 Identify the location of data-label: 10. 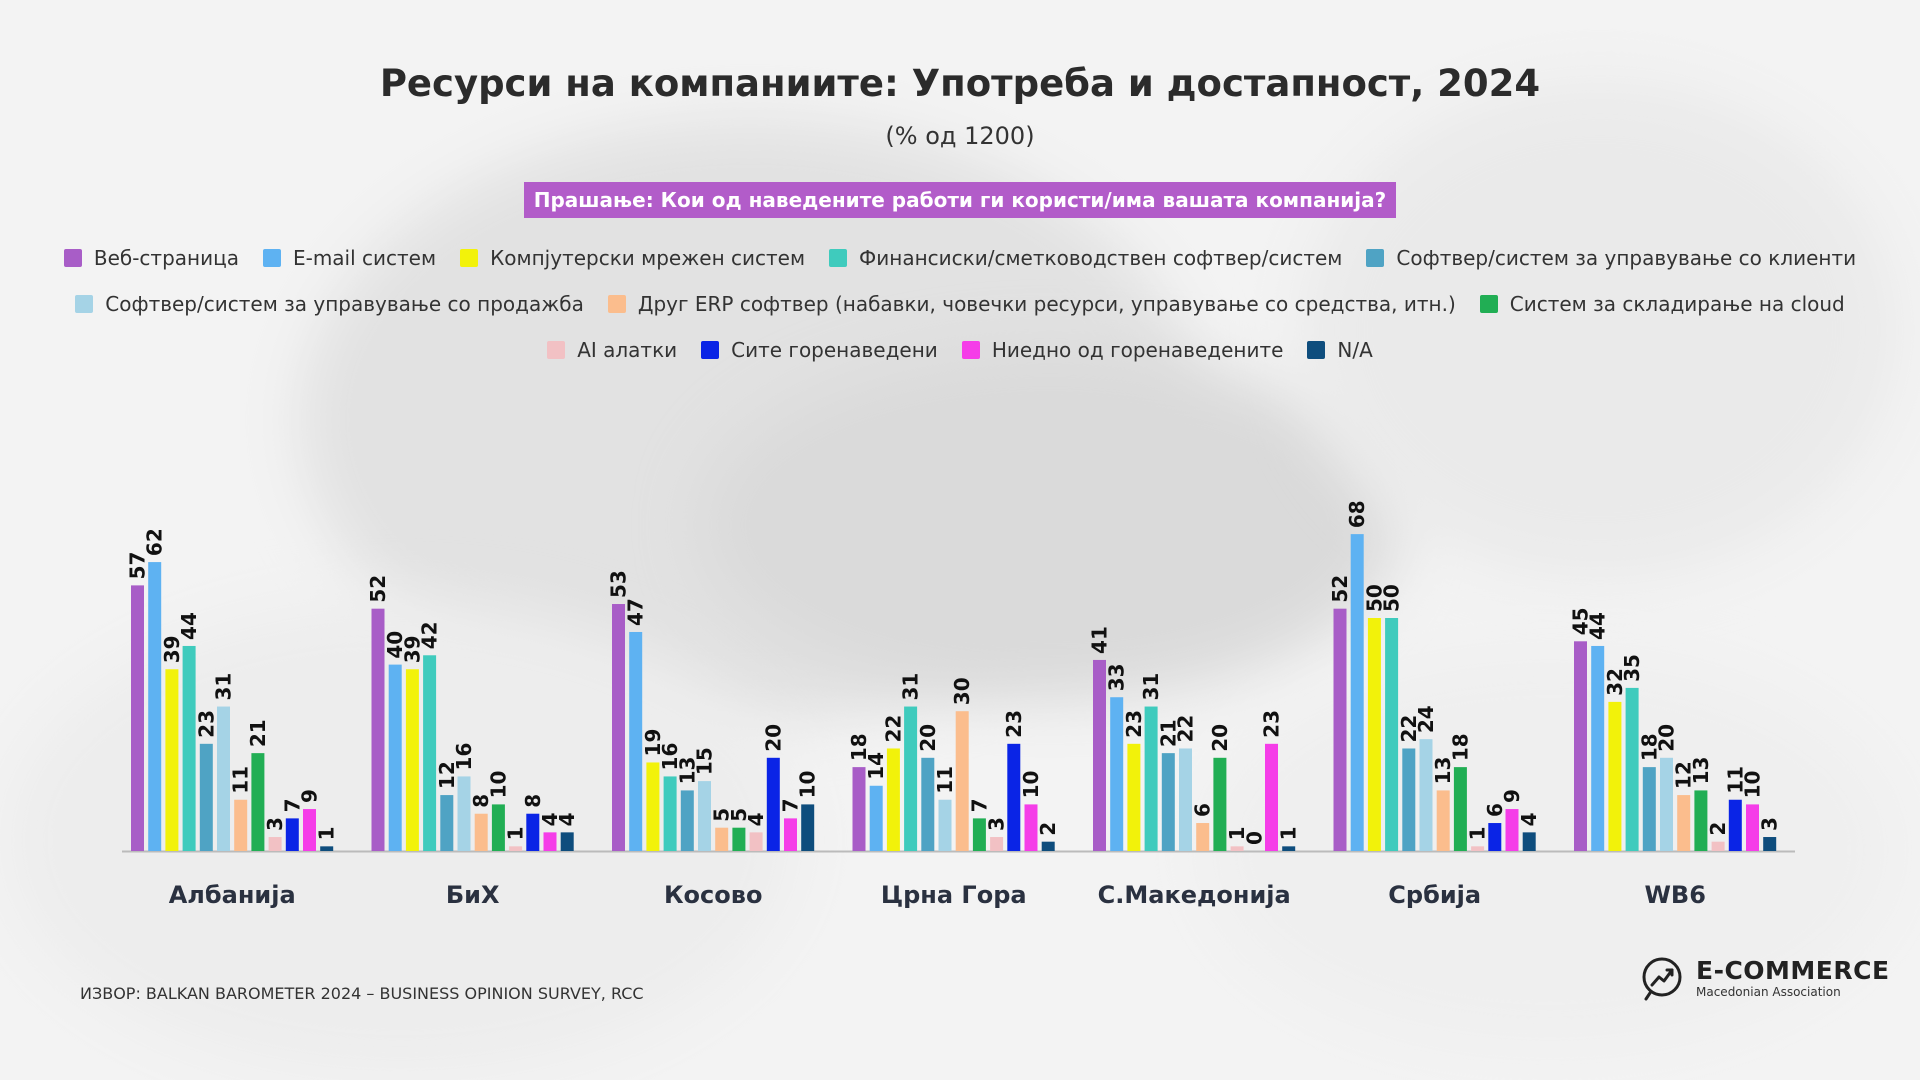
(808, 785).